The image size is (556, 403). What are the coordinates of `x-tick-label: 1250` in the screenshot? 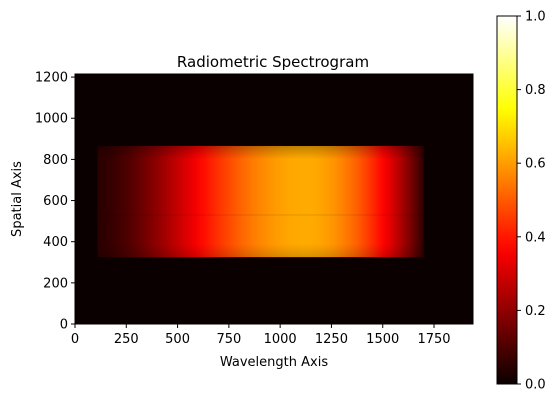 It's located at (331, 339).